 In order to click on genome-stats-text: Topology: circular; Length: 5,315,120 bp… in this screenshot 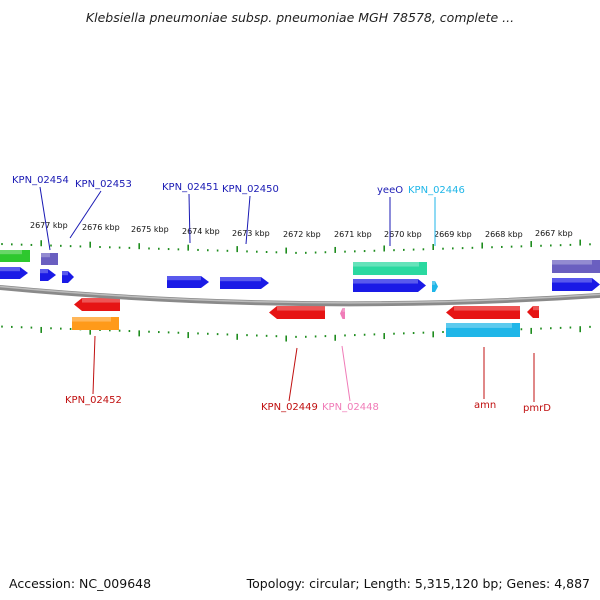, I will do `click(418, 583)`.